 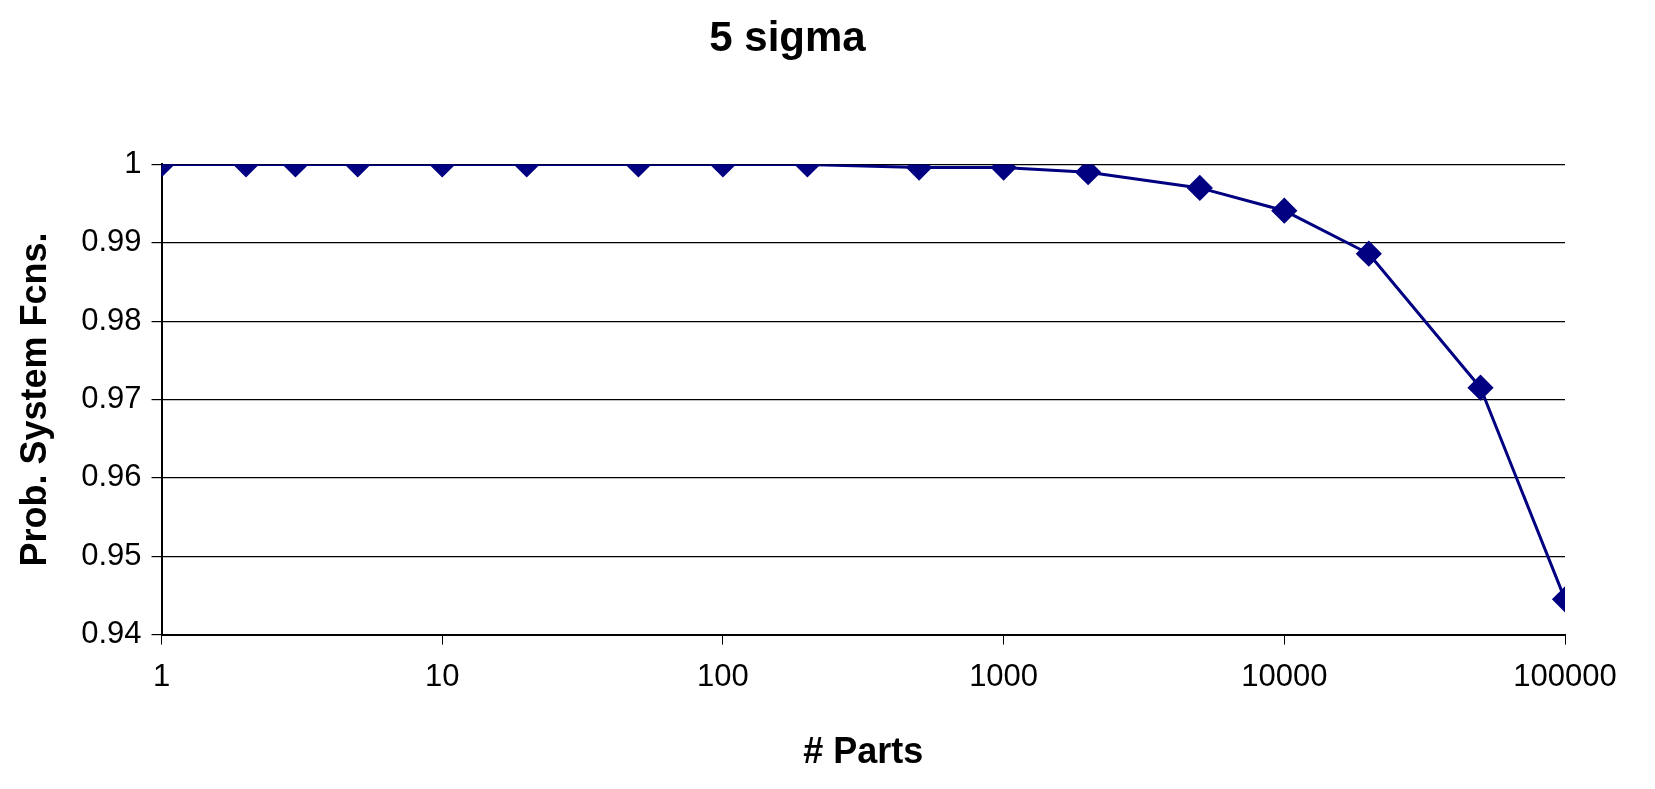 What do you see at coordinates (111, 319) in the screenshot?
I see `y-tick-label: 0.98` at bounding box center [111, 319].